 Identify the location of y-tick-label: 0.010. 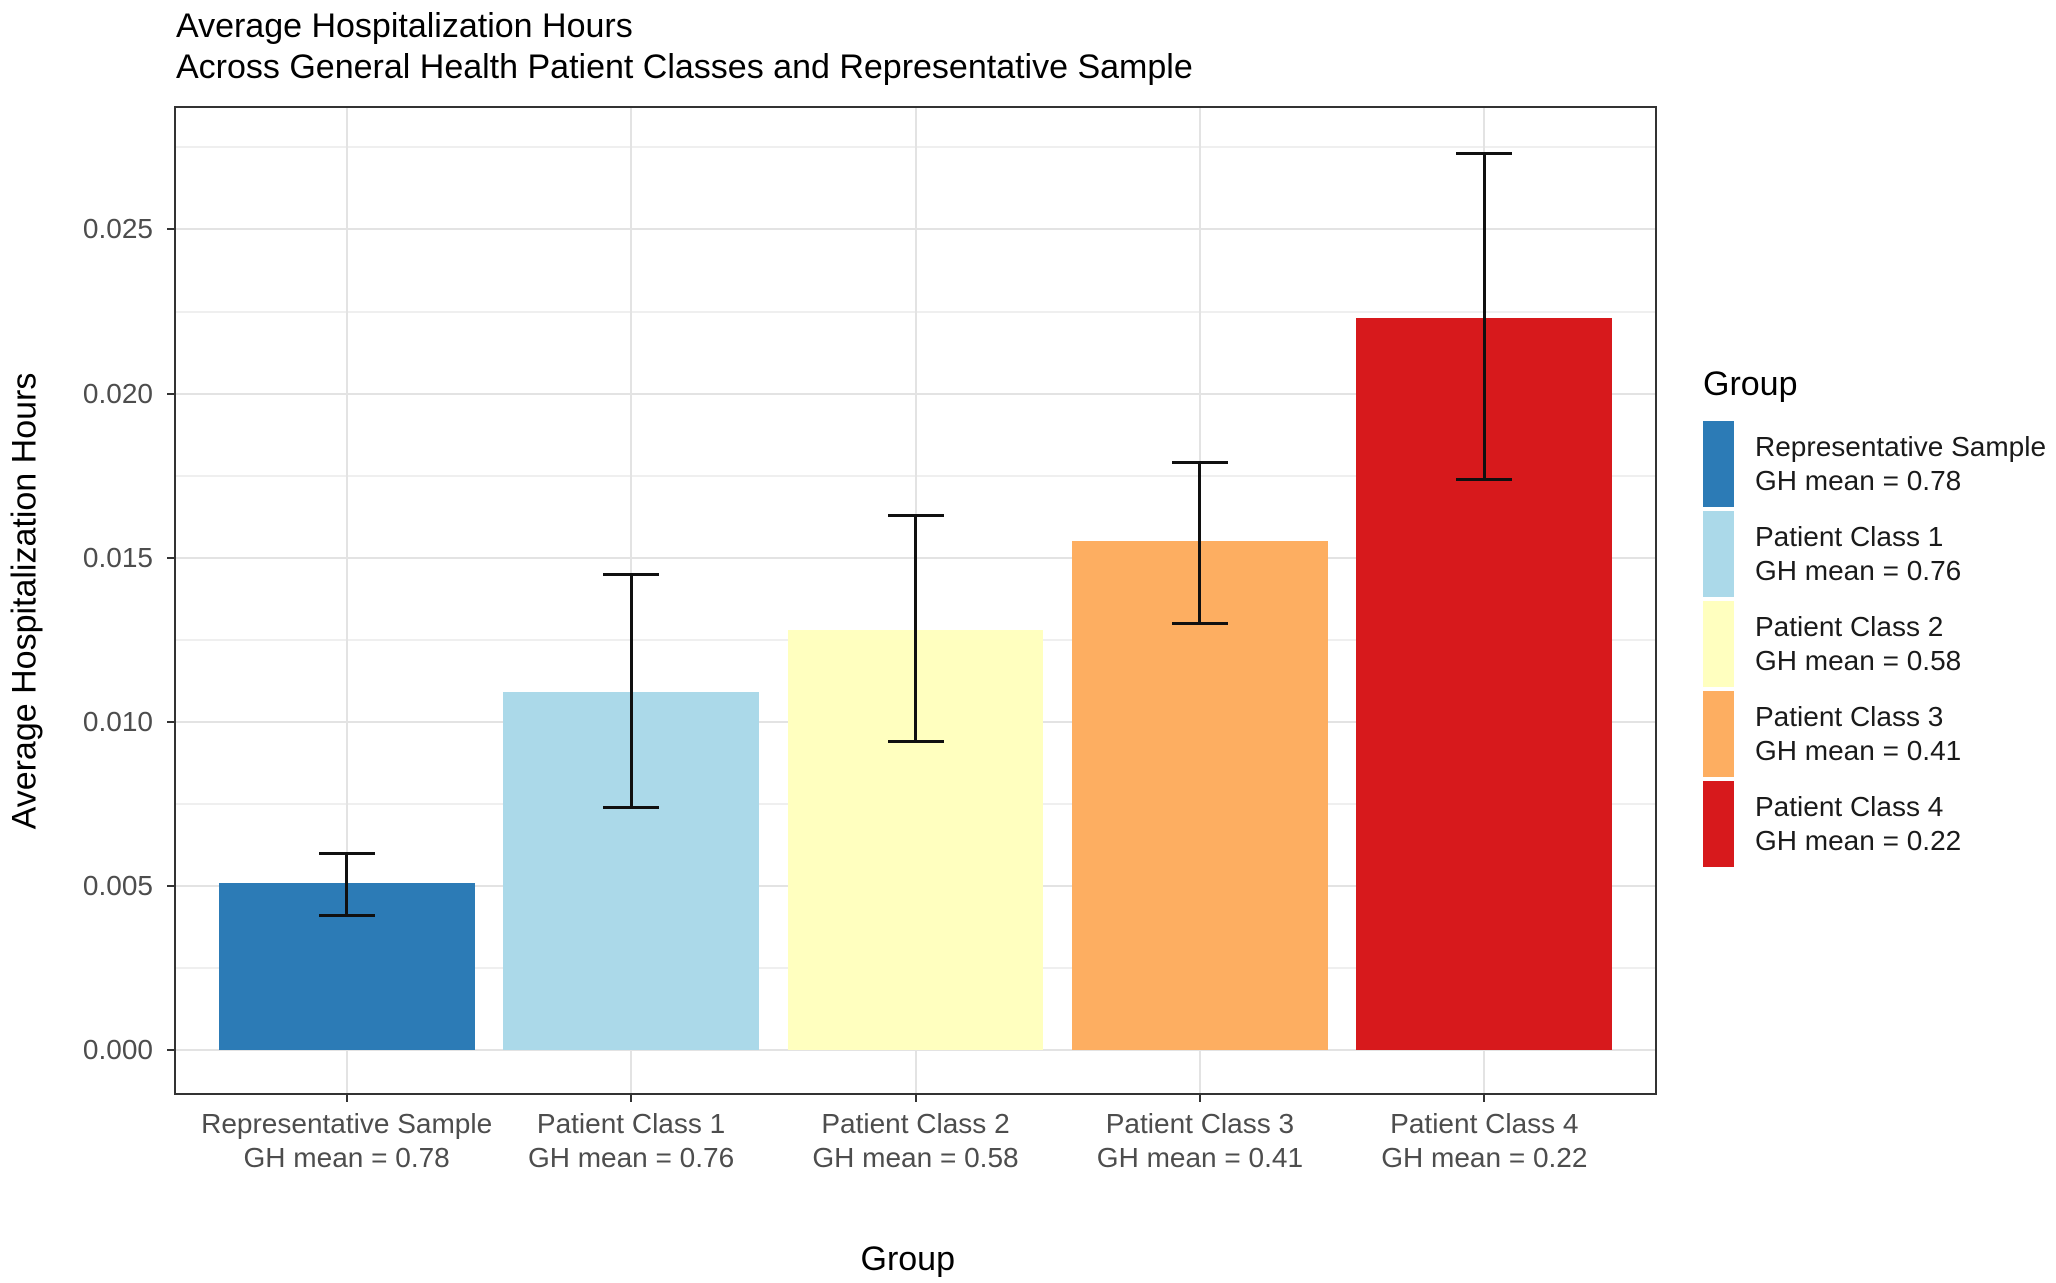
(117, 721).